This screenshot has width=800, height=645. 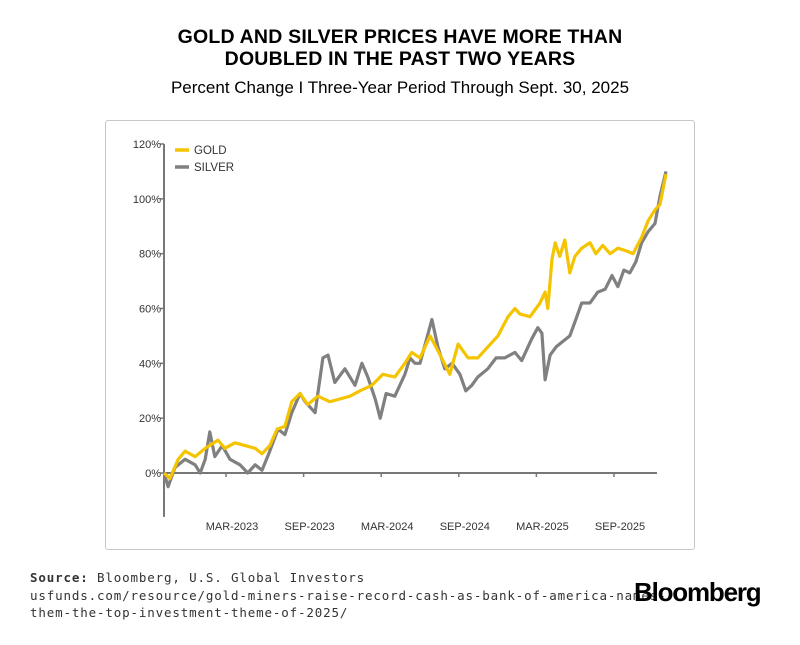 What do you see at coordinates (542, 527) in the screenshot?
I see `x-tick-label: MAR-2025` at bounding box center [542, 527].